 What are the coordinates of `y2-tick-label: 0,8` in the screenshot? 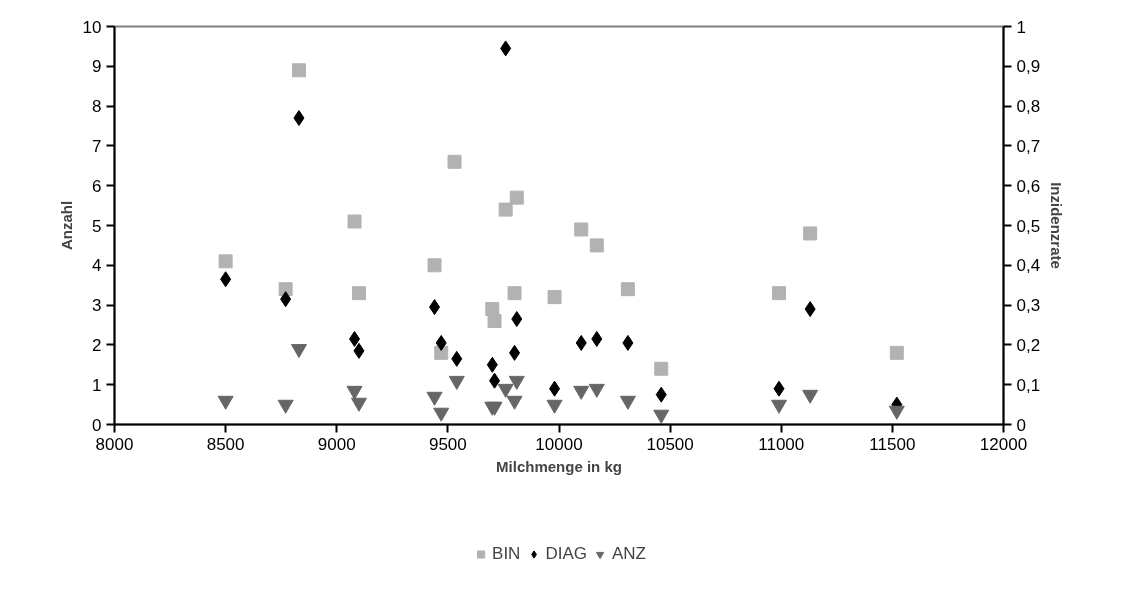 It's located at (1028, 107).